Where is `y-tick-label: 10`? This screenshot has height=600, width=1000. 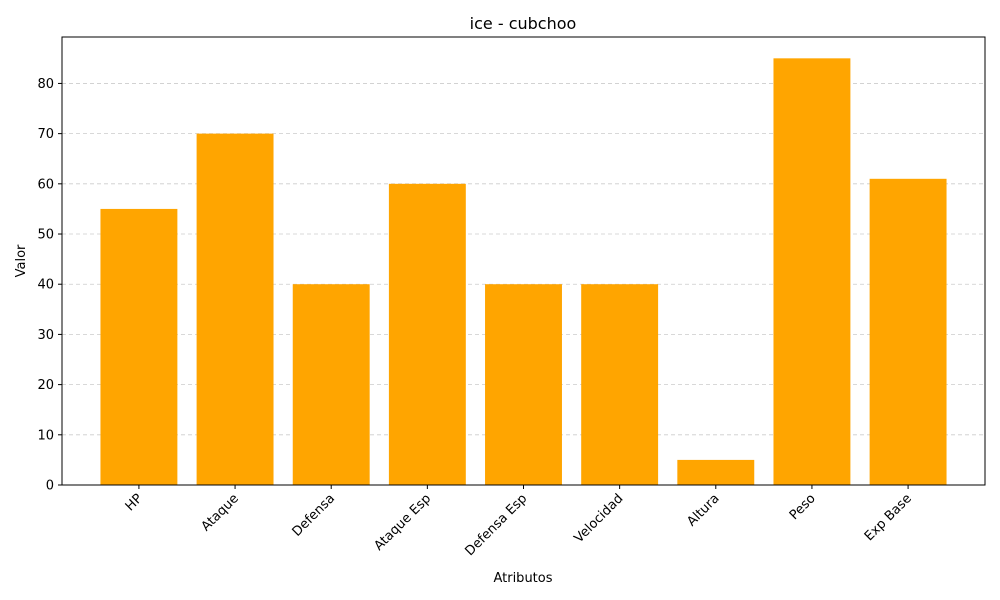 y-tick-label: 10 is located at coordinates (45, 435).